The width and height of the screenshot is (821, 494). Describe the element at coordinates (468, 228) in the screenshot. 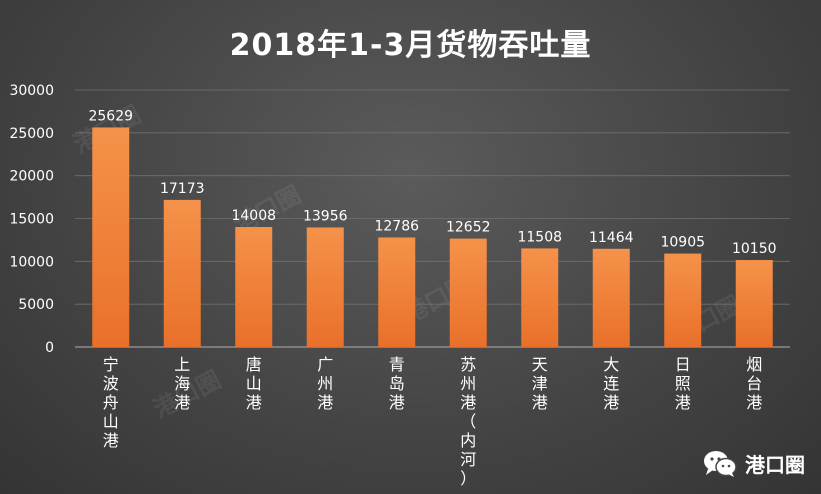

I see `data-label: 12652` at that location.